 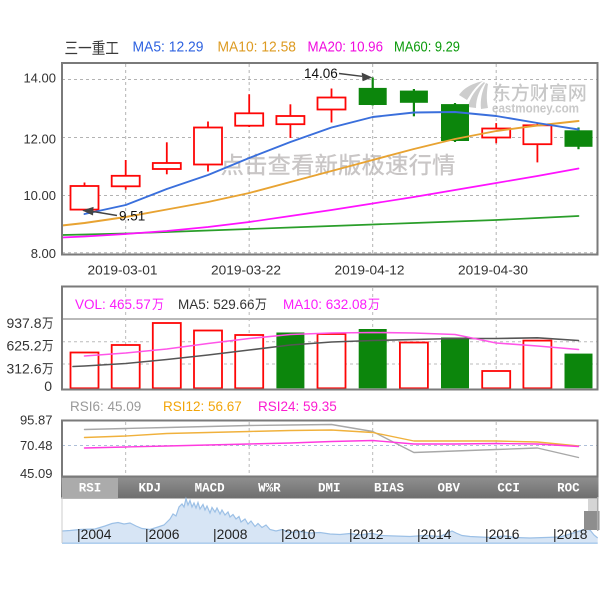 What do you see at coordinates (36, 473) in the screenshot?
I see `svg-text: 45.09` at bounding box center [36, 473].